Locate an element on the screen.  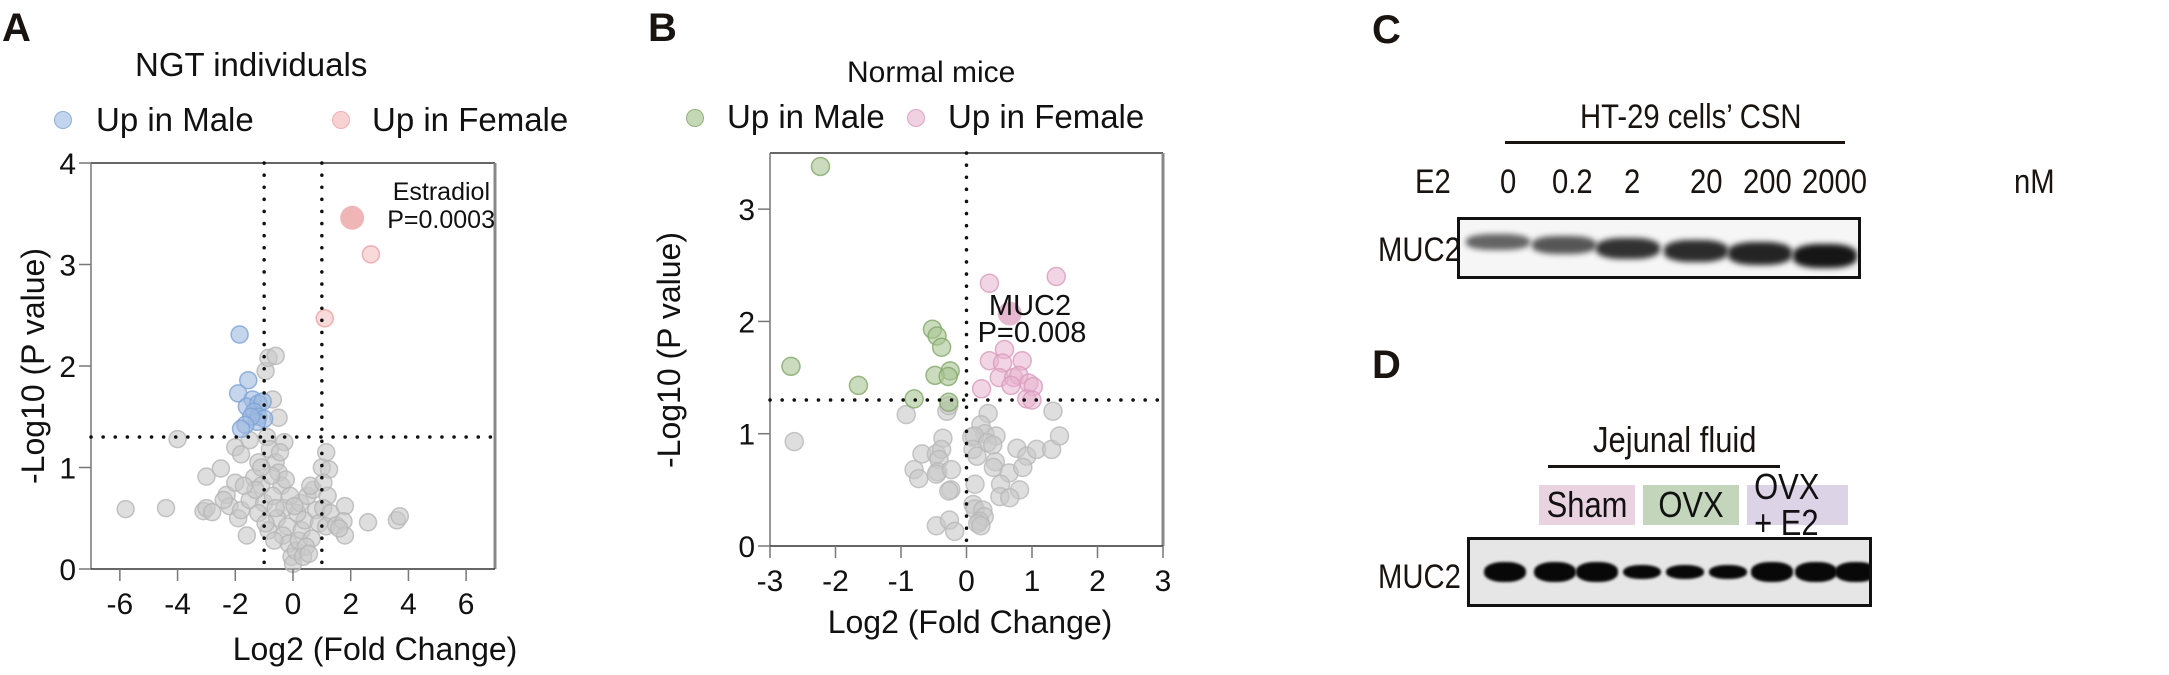
legend-marker-male-a is located at coordinates (63, 120).